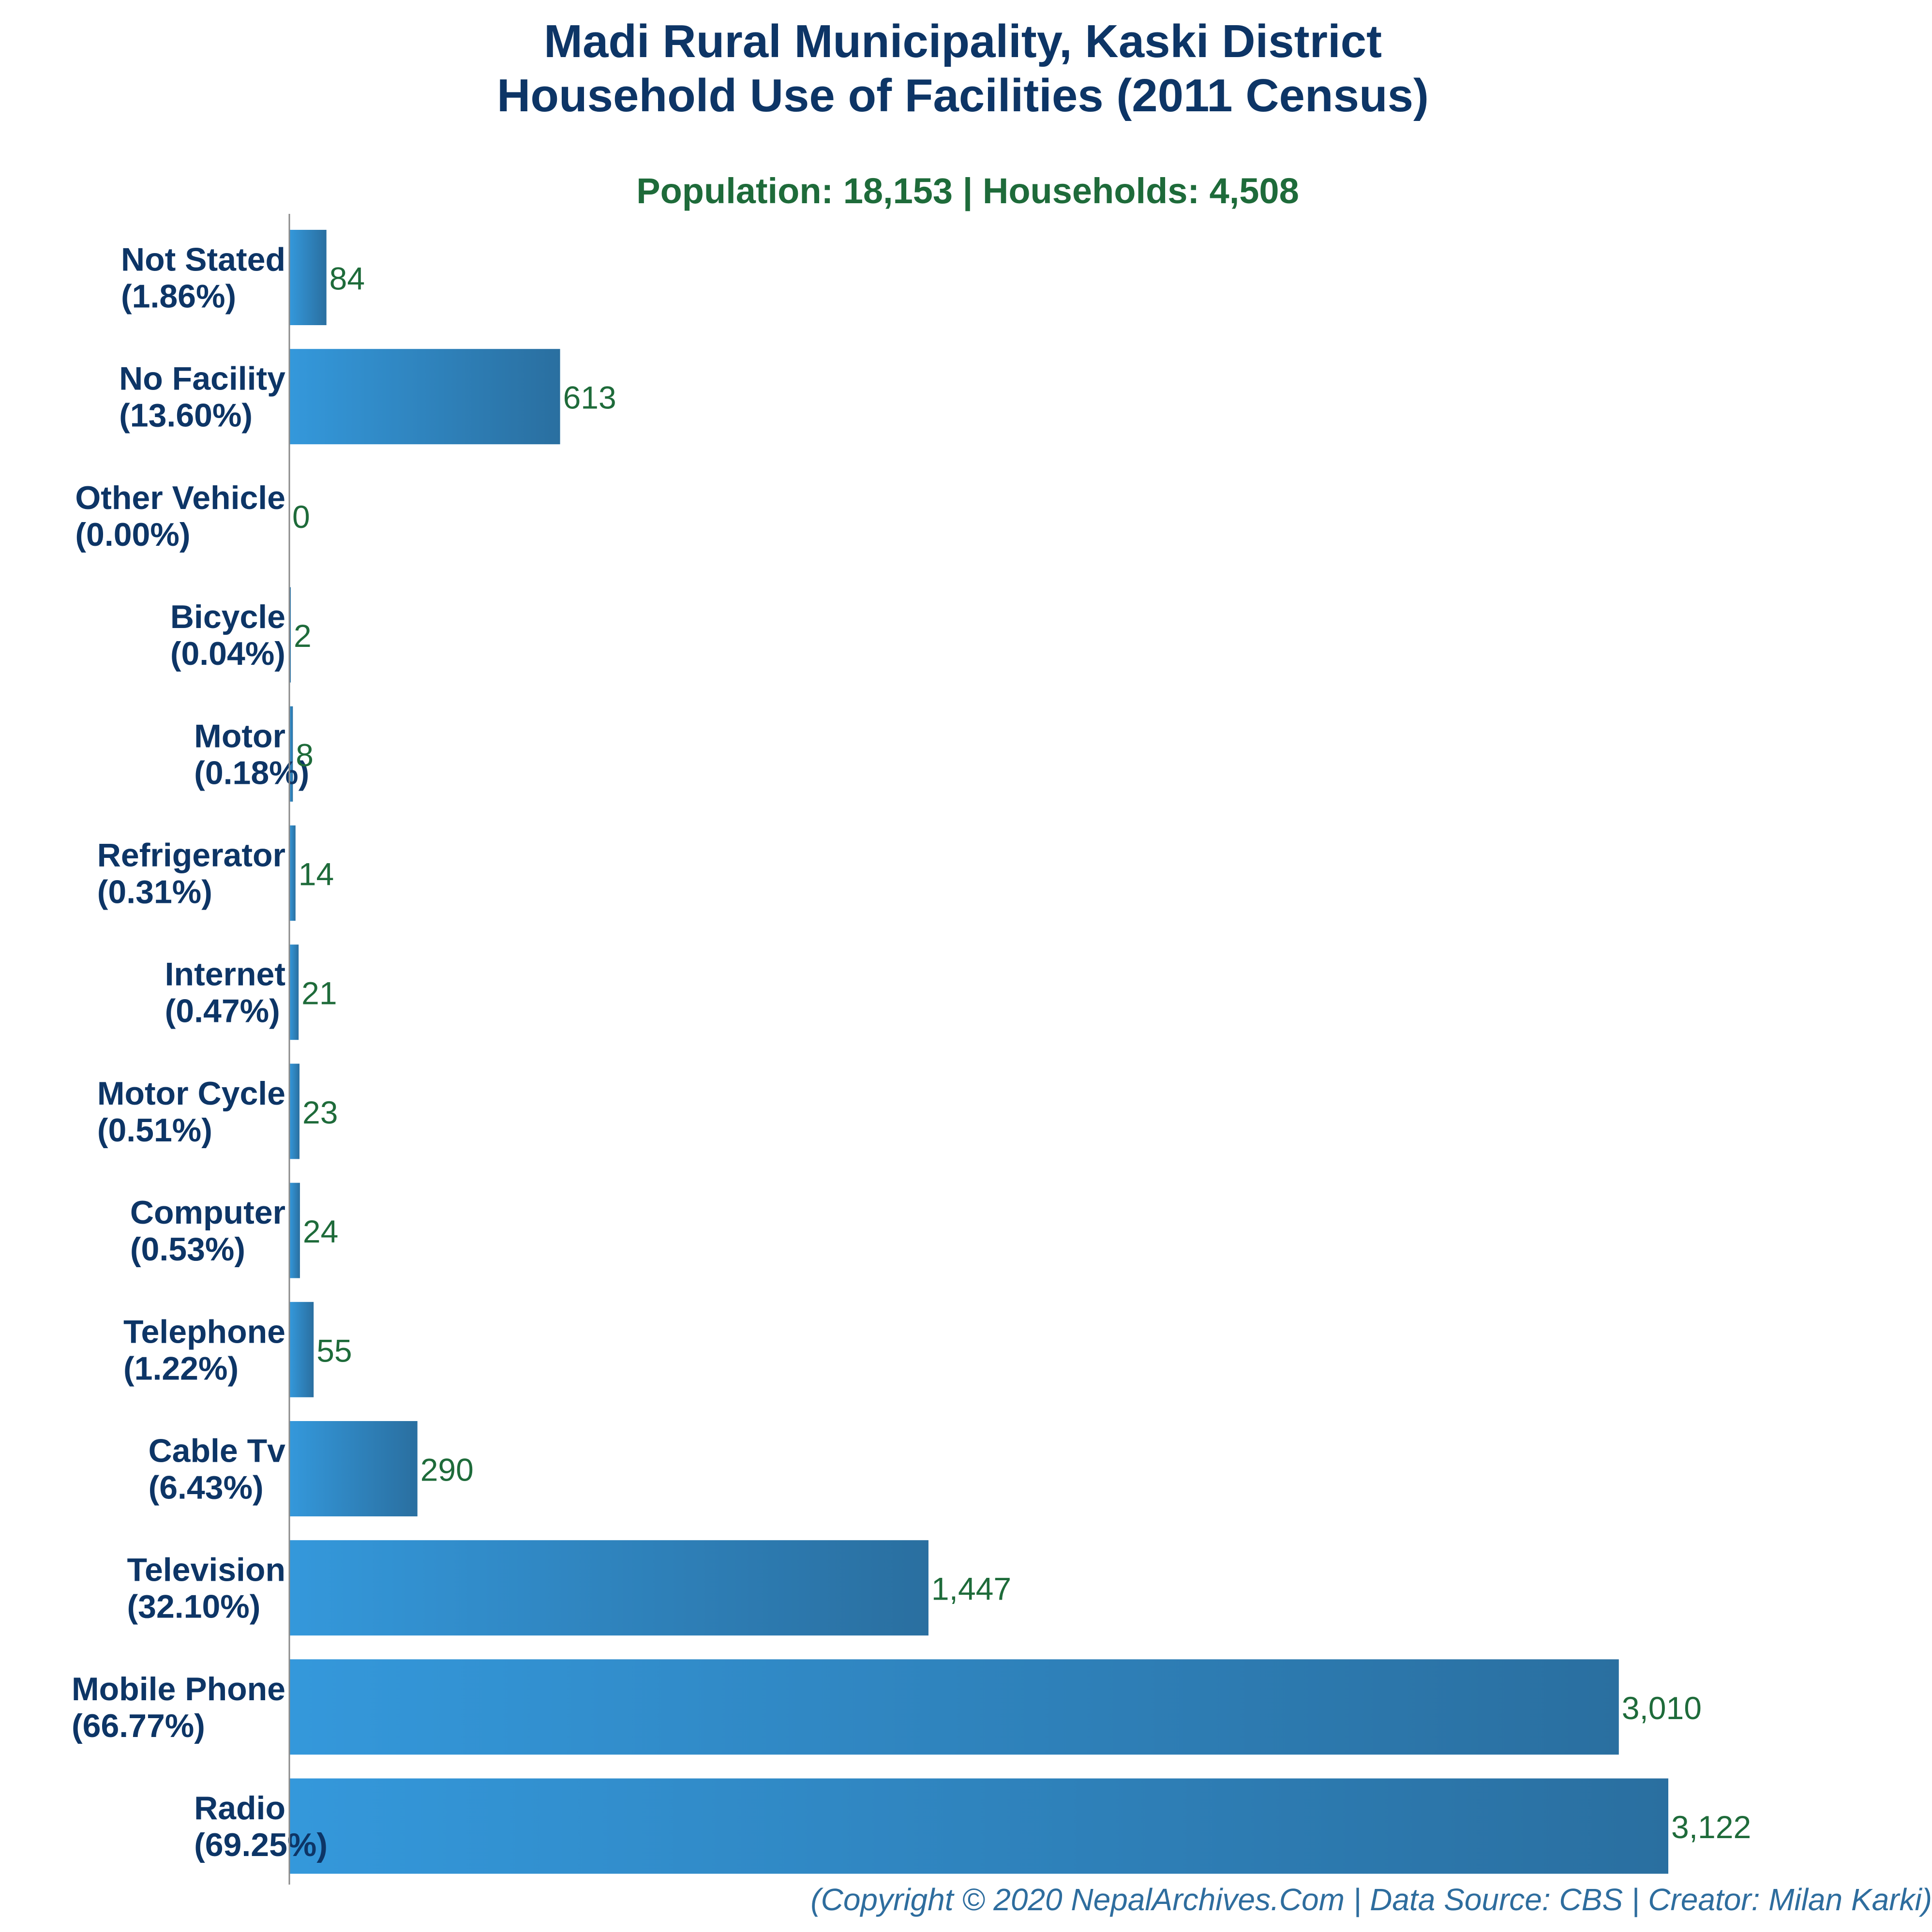 Image resolution: width=1932 pixels, height=1932 pixels. Describe the element at coordinates (967, 191) in the screenshot. I see `chart-subtitle: Population: 18,153 | Households: 4,508` at that location.